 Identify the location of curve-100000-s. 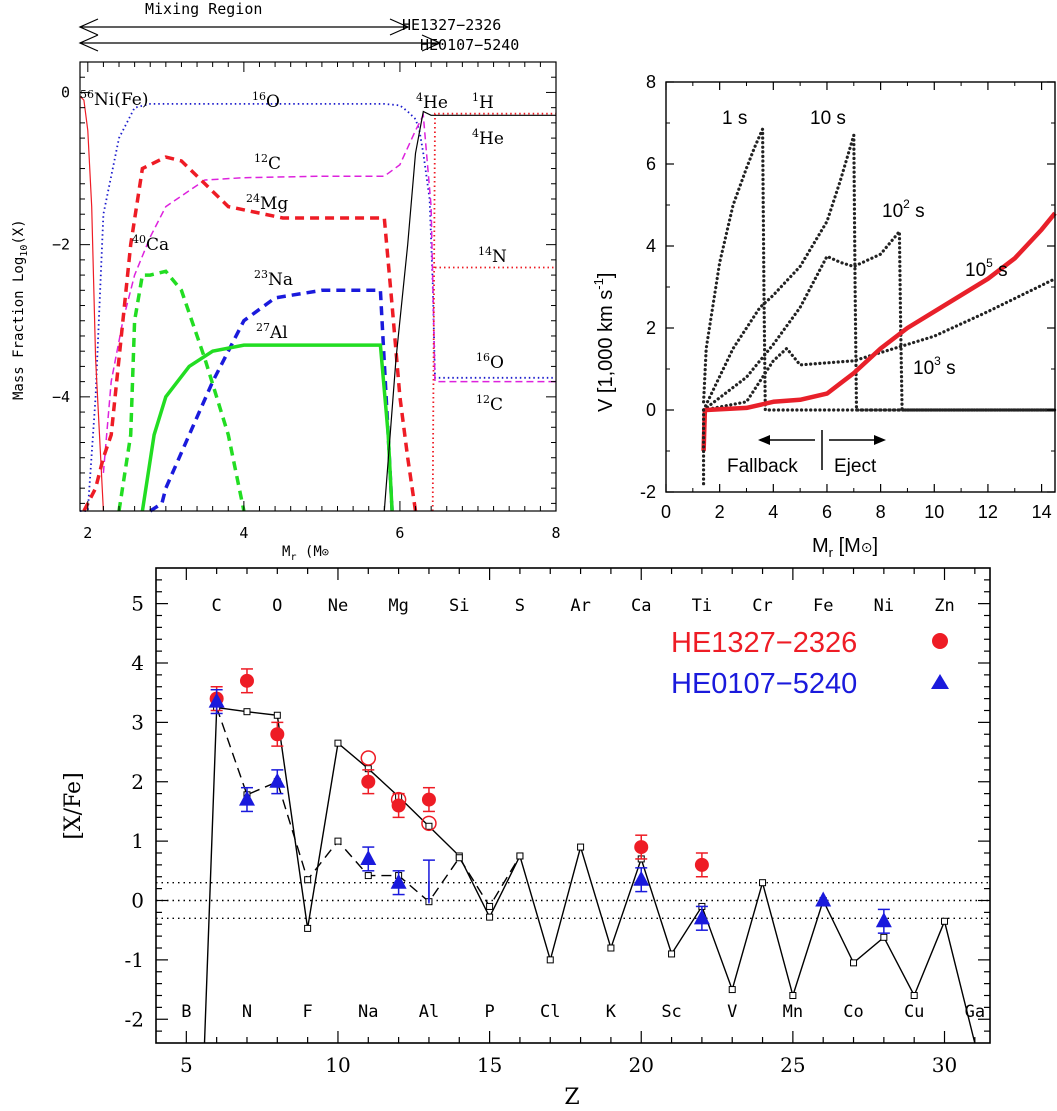
(879, 331).